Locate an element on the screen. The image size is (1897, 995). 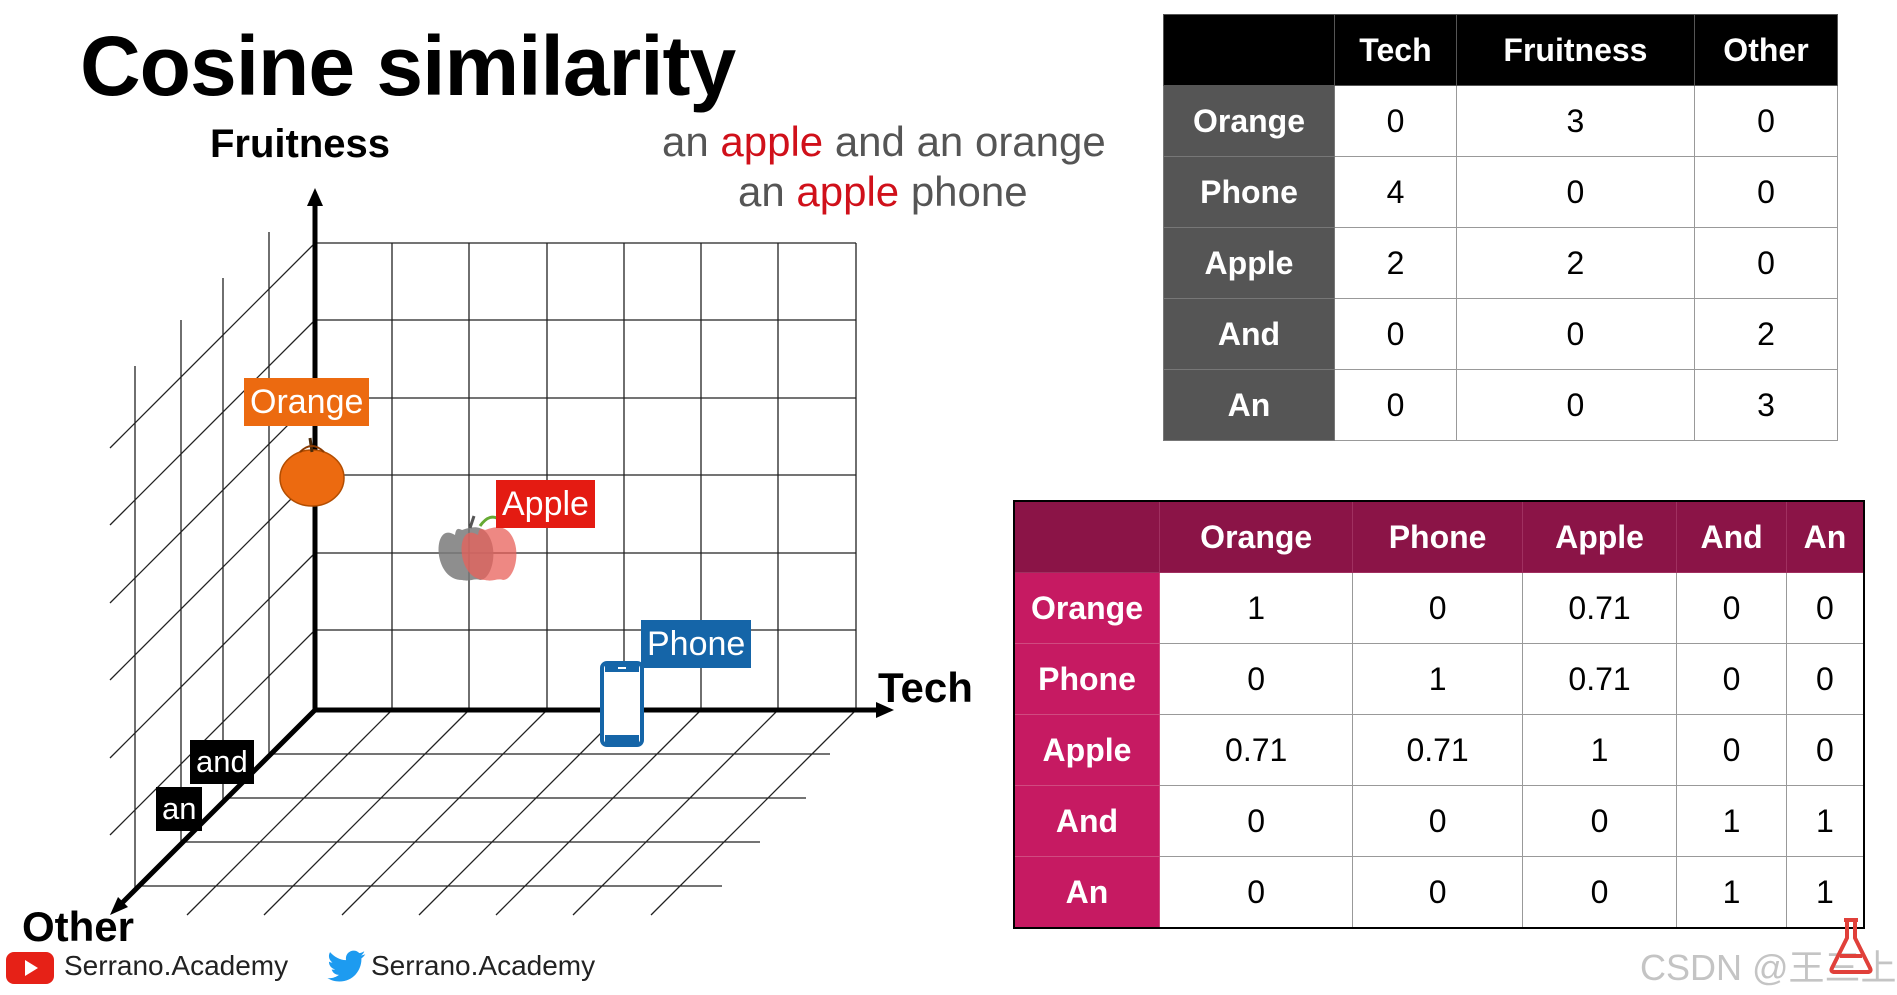
sentence-text: phone is located at coordinates (963, 191).